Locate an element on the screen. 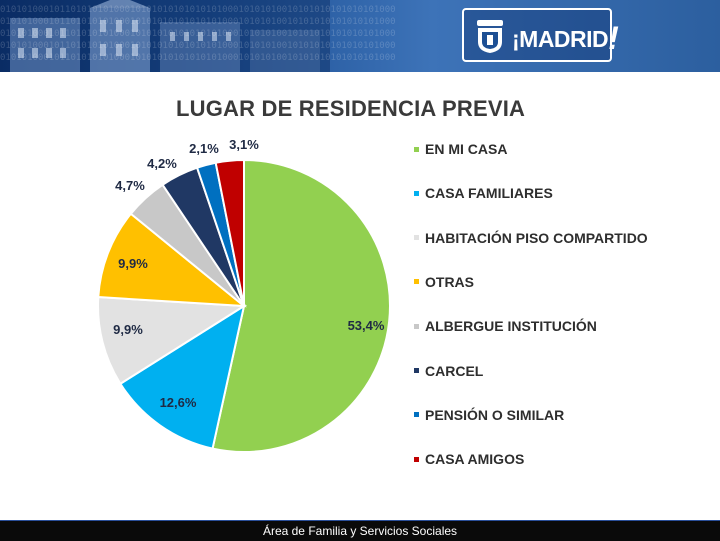 This screenshot has width=720, height=541. legend-label: CASA FAMILIARES is located at coordinates (489, 193).